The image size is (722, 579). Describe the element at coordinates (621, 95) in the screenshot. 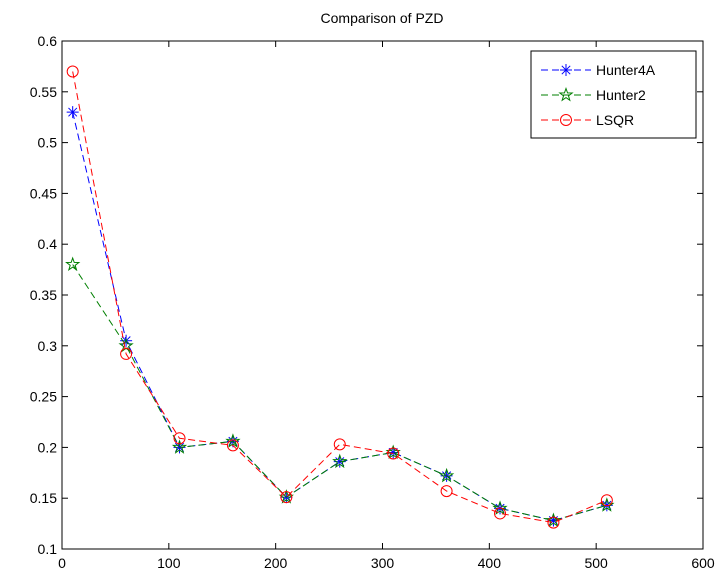

I see `legend-label: Hunter2` at that location.